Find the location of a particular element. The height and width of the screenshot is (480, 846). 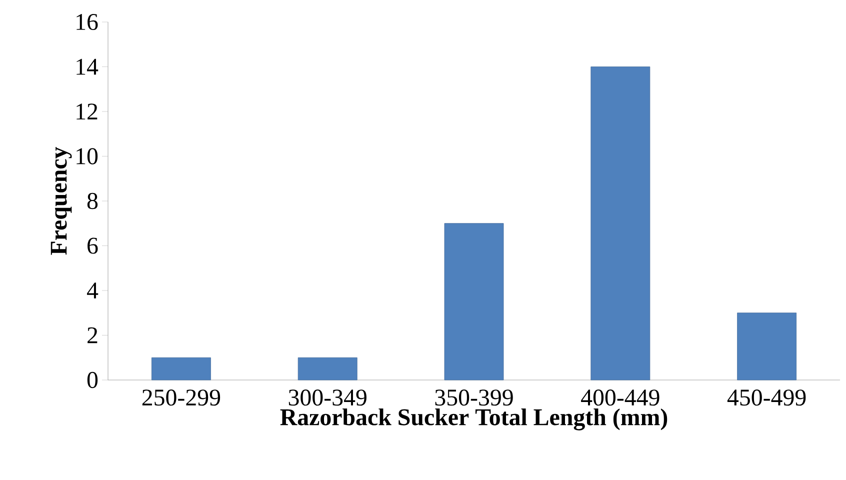

y-tick-label: 6 is located at coordinates (93, 246).